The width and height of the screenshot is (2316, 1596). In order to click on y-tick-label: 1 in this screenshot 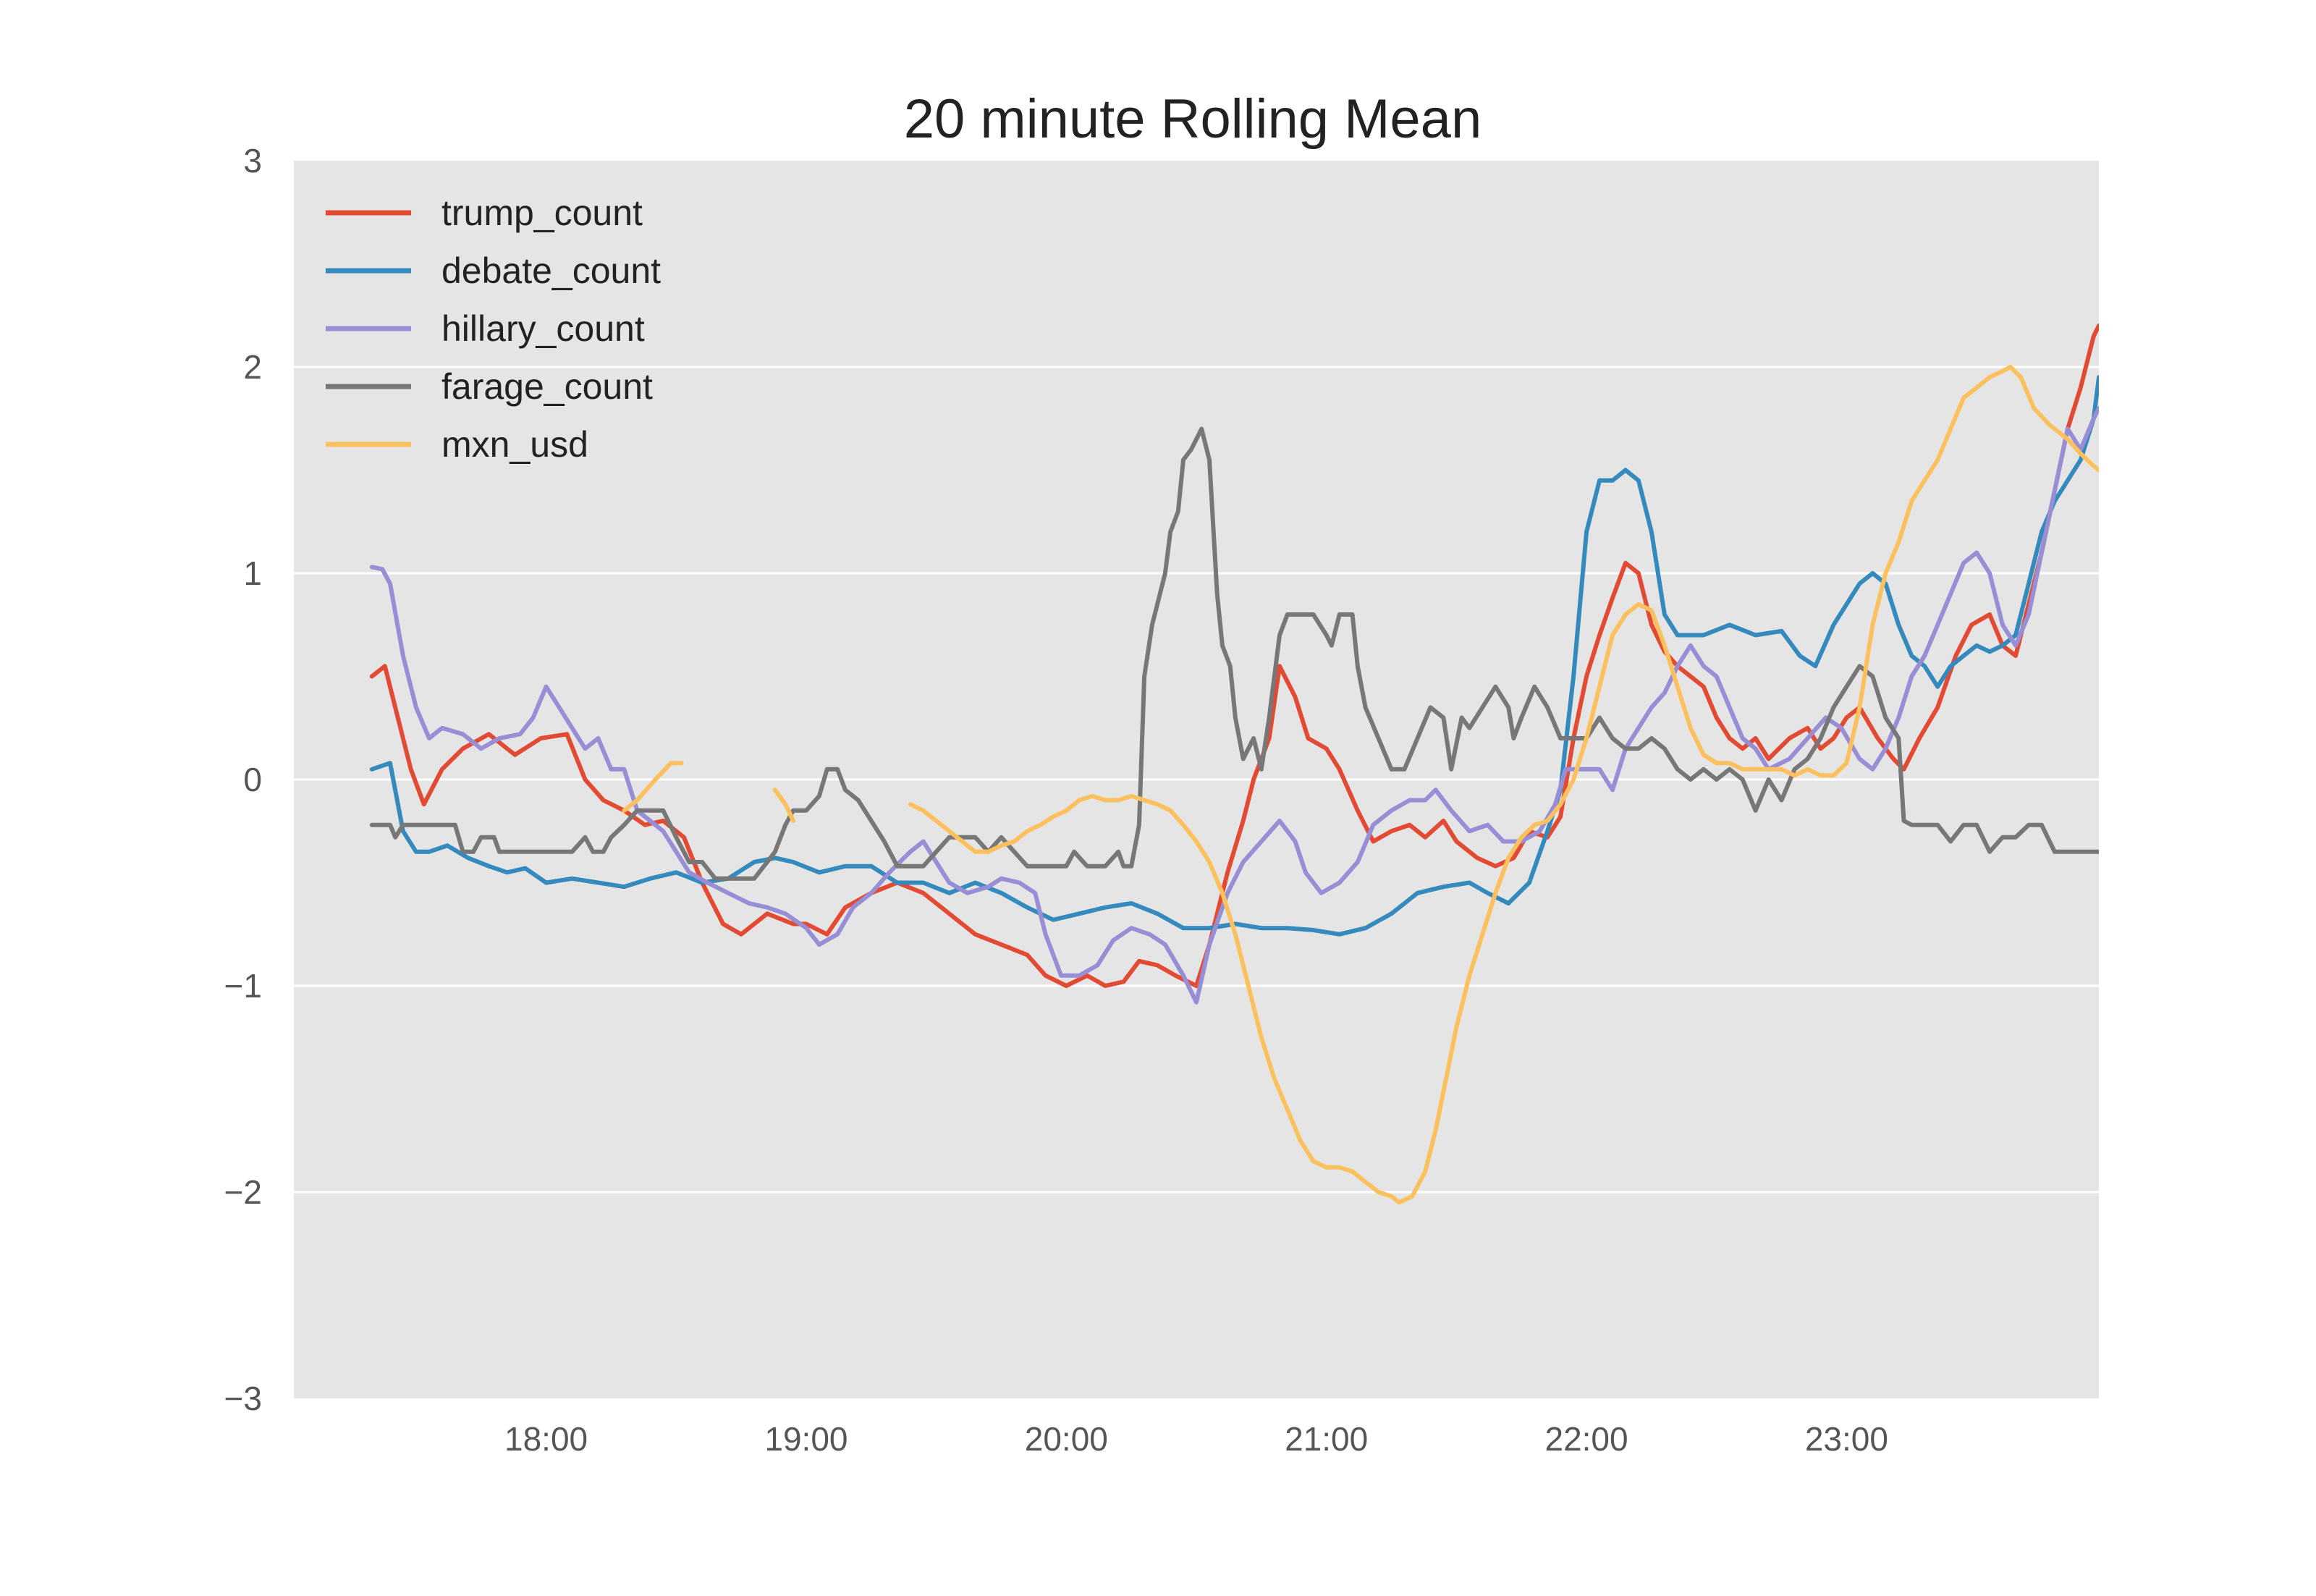, I will do `click(252, 573)`.